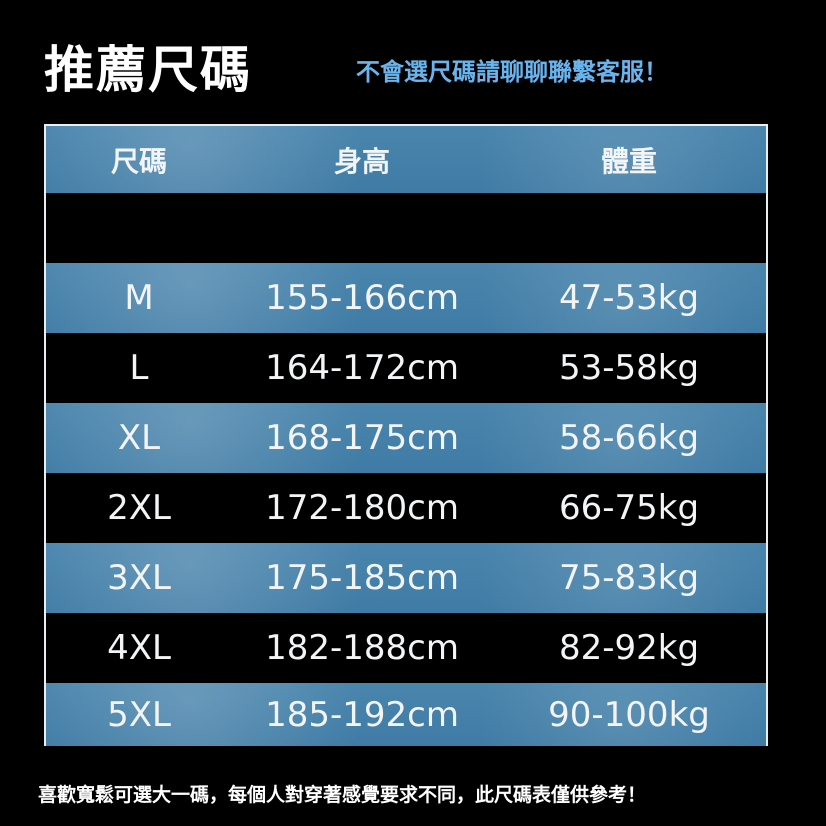 The height and width of the screenshot is (826, 826). Describe the element at coordinates (629, 714) in the screenshot. I see `cell-weight: 90-100kg` at that location.